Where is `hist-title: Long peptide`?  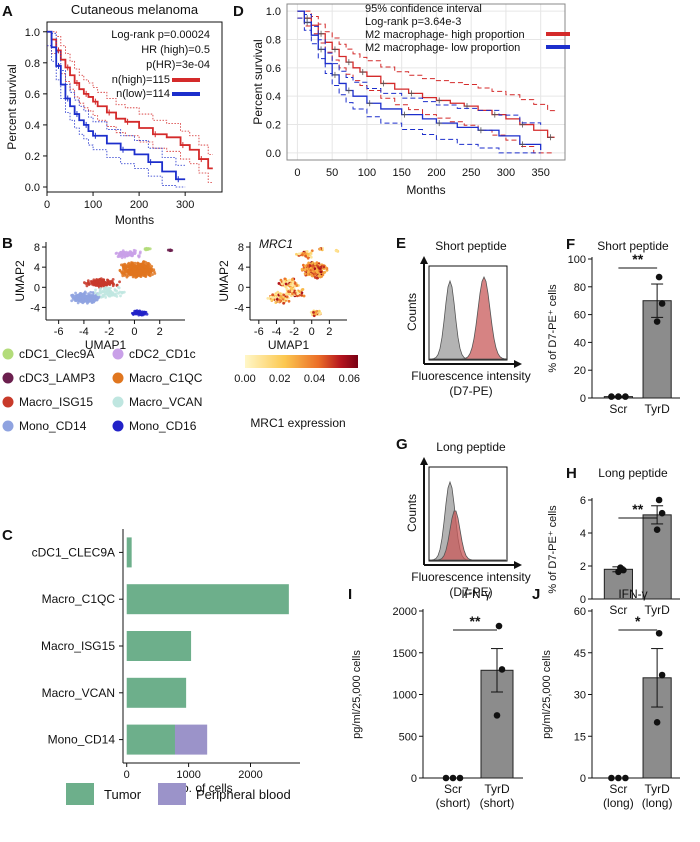
hist-title: Long peptide is located at coordinates (471, 447).